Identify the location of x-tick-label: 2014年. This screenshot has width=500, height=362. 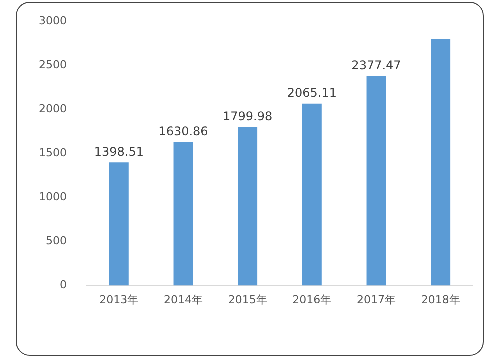
(183, 299).